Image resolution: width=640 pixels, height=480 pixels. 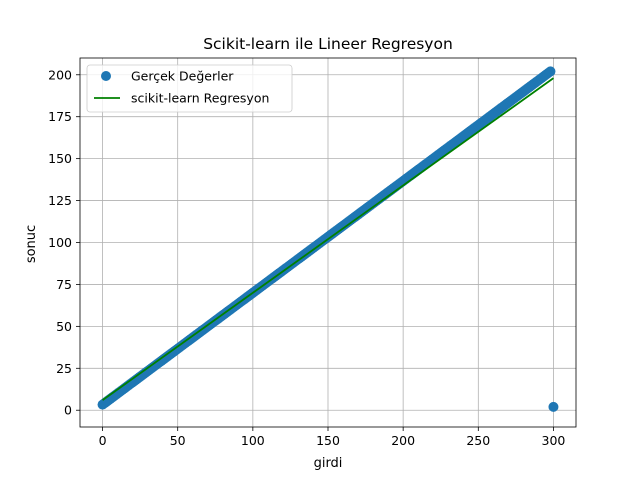 What do you see at coordinates (64, 284) in the screenshot?
I see `y-tick-label: 75` at bounding box center [64, 284].